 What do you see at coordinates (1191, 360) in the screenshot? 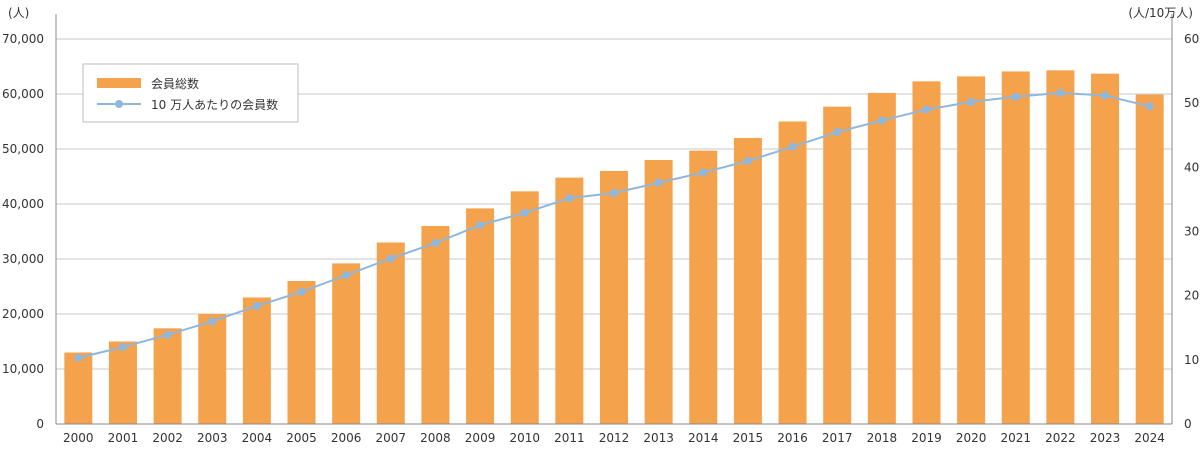
I see `right-axis-tick-label: 10` at bounding box center [1191, 360].